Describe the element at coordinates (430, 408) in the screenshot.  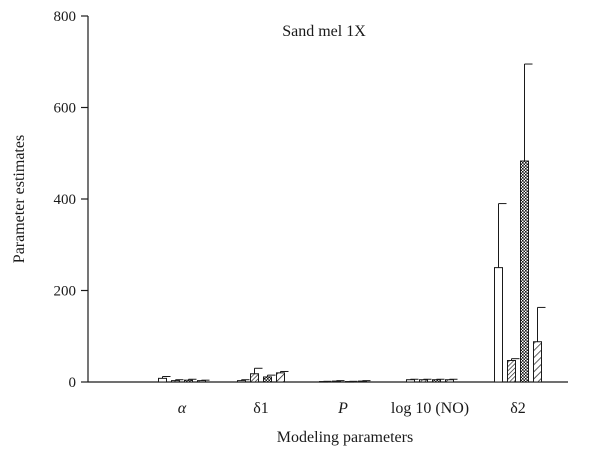
I see `x-tick-label: log 10 (NO)` at that location.